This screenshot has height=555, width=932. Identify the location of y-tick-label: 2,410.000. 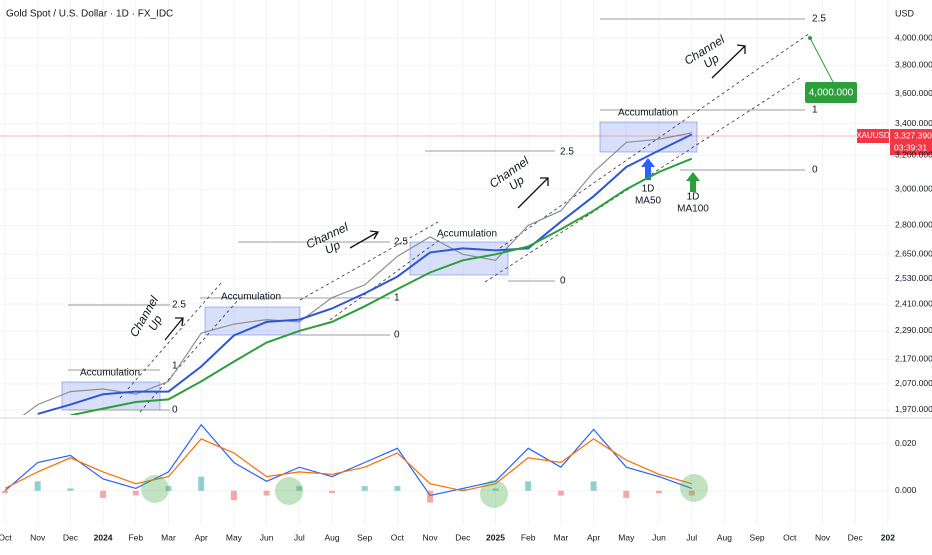
(913, 303).